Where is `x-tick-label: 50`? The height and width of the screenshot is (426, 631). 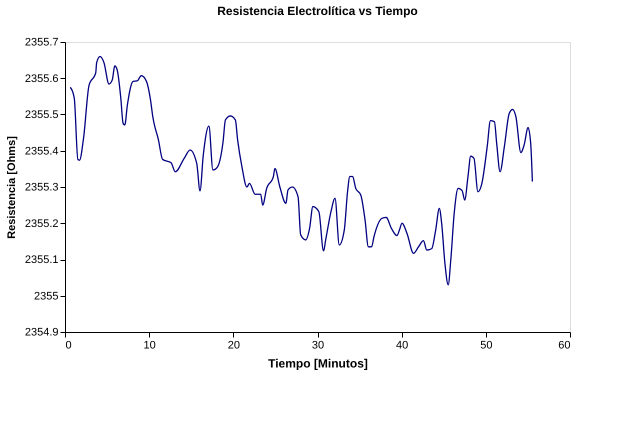
x-tick-label: 50 is located at coordinates (486, 346).